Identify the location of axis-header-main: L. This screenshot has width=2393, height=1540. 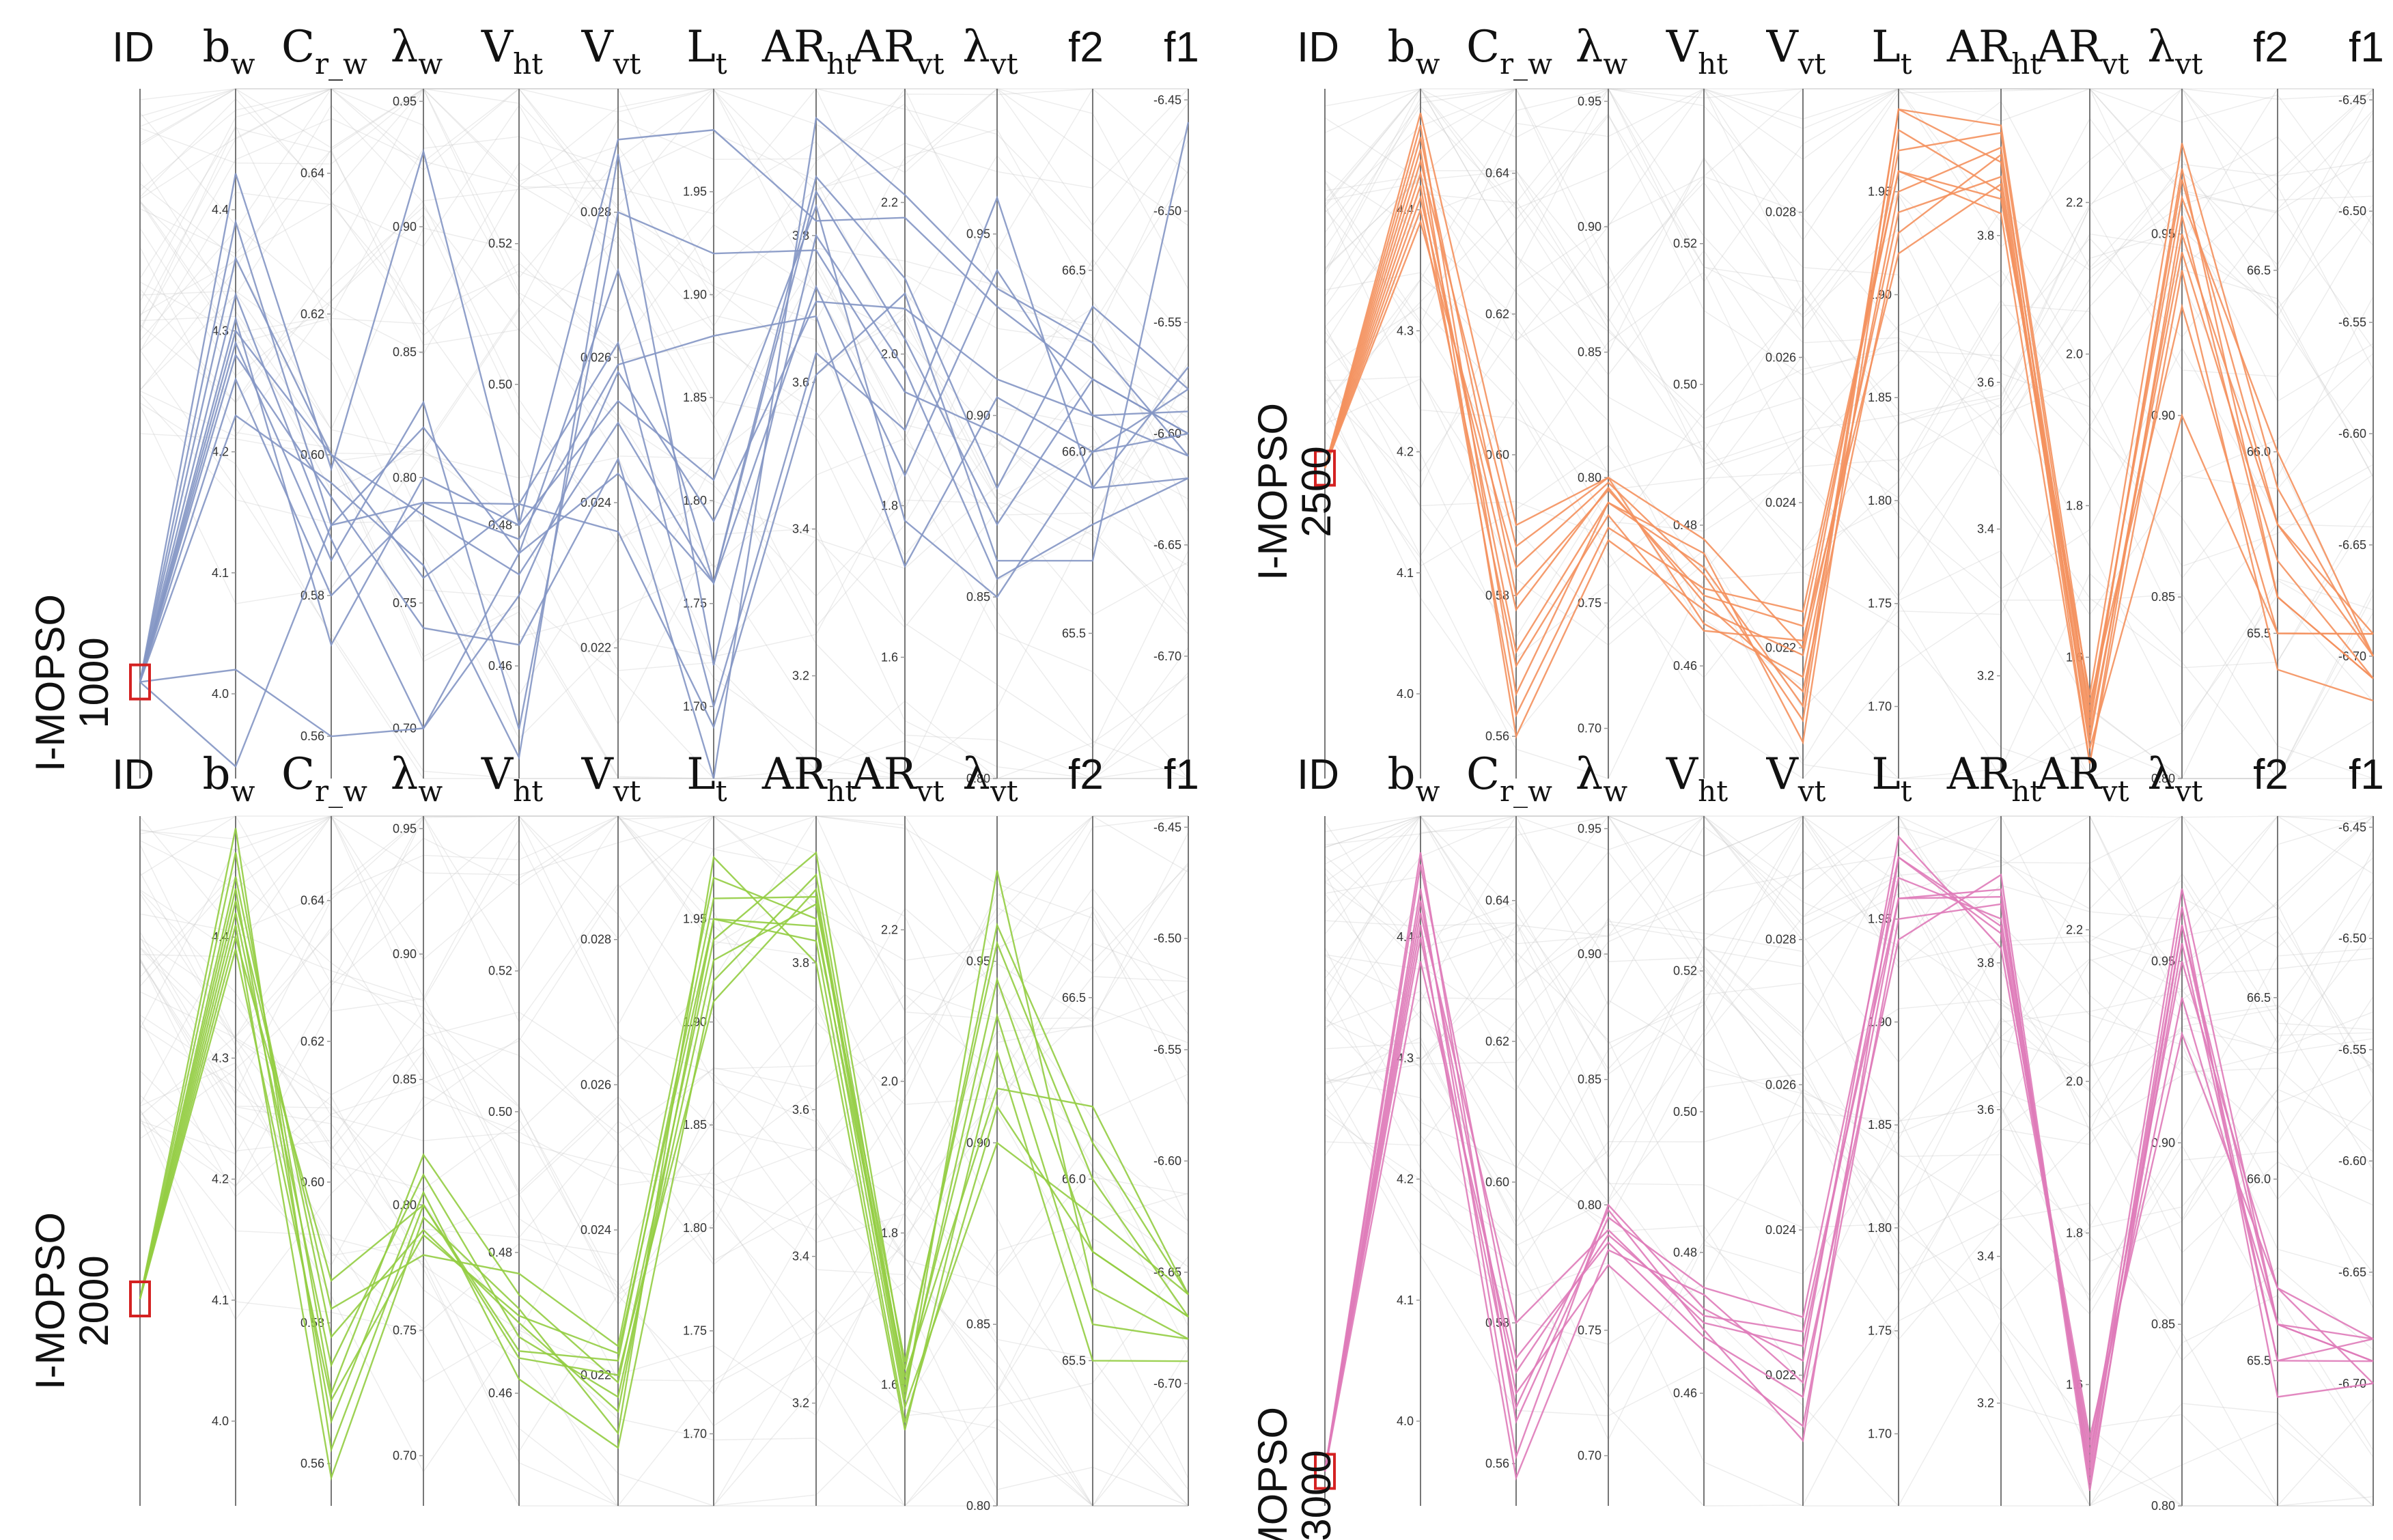
(1886, 774).